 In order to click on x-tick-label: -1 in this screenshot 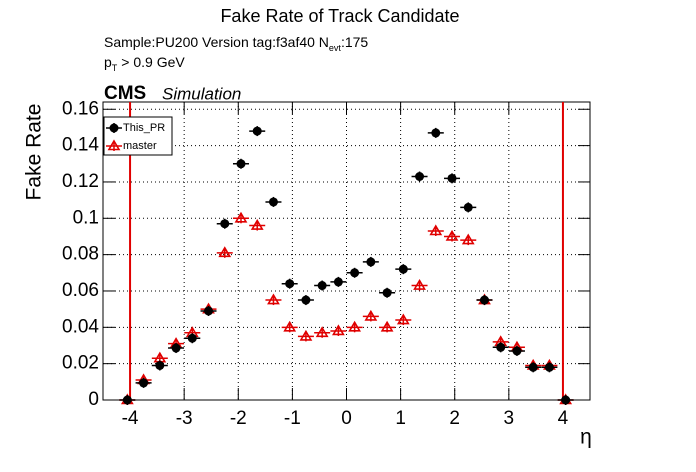, I will do `click(292, 418)`.